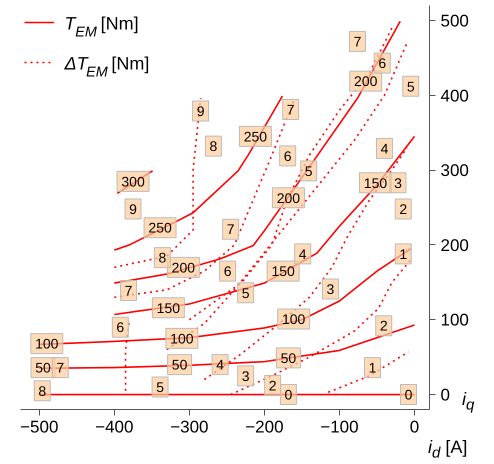  Describe the element at coordinates (415, 427) in the screenshot. I see `x-tick-label: 0` at that location.